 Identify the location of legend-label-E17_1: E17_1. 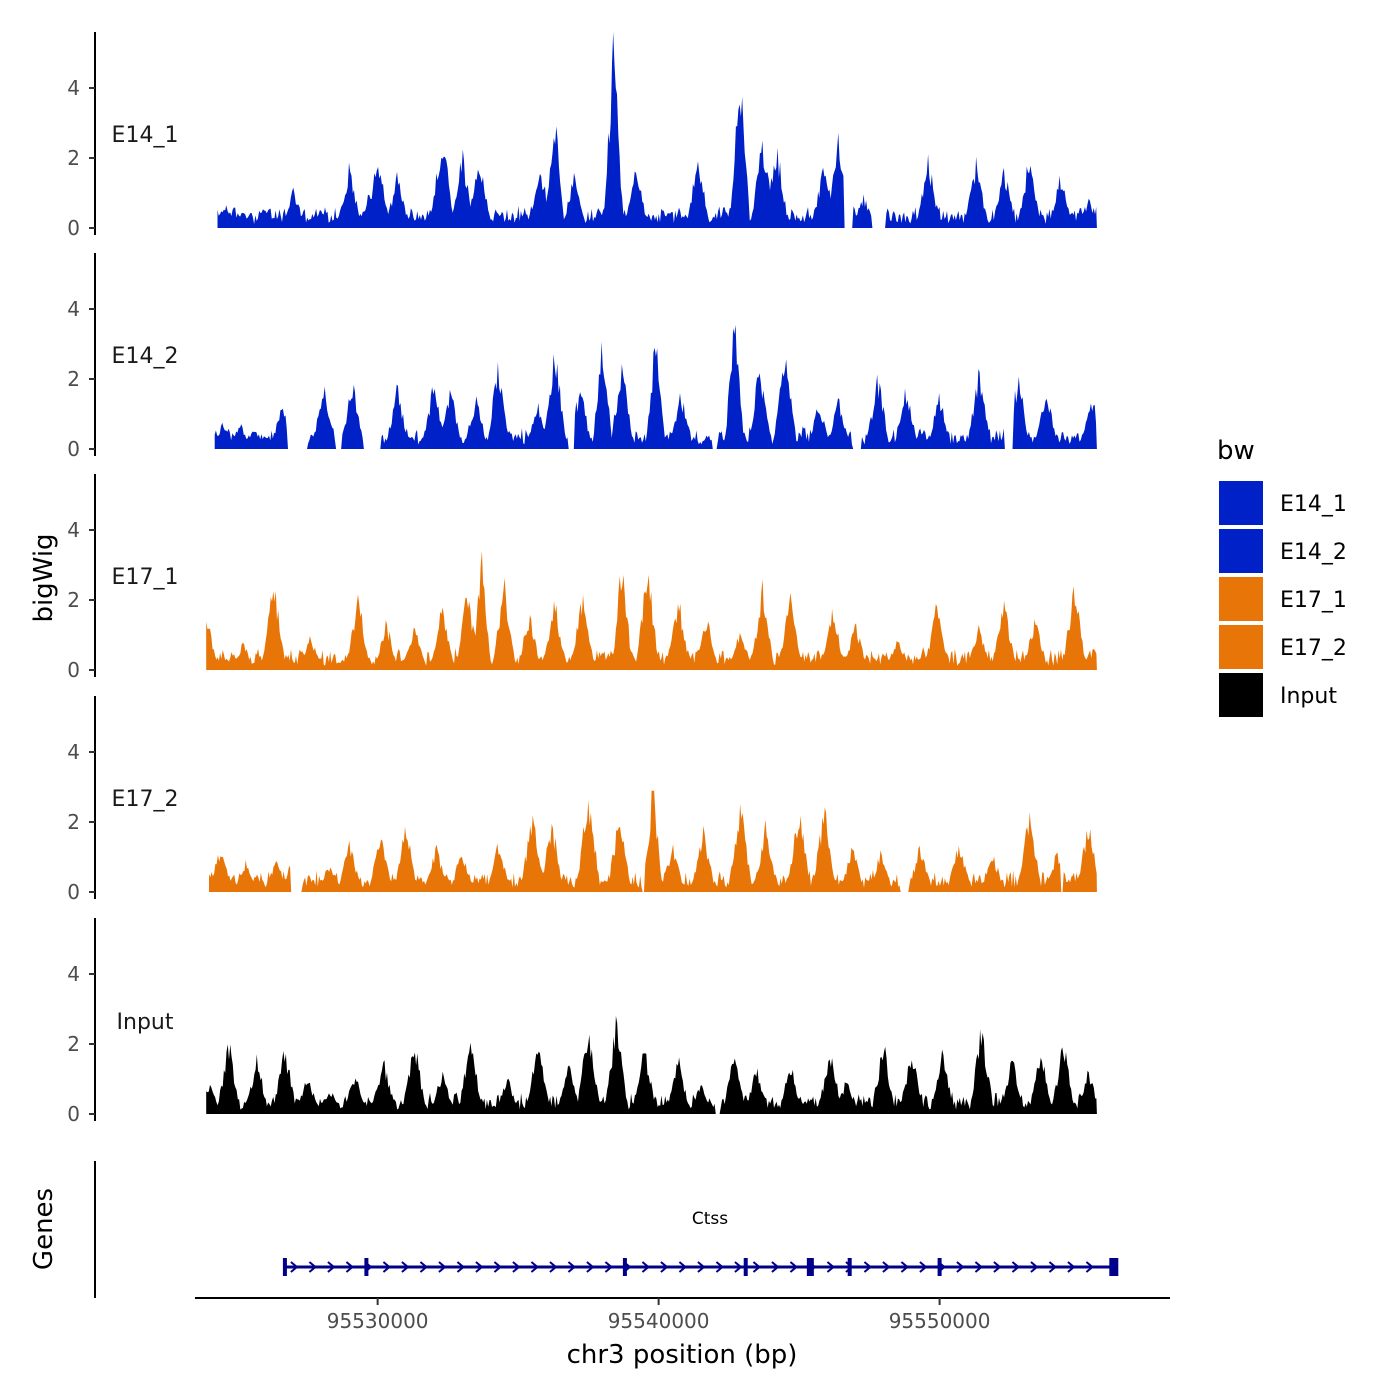
(1313, 600).